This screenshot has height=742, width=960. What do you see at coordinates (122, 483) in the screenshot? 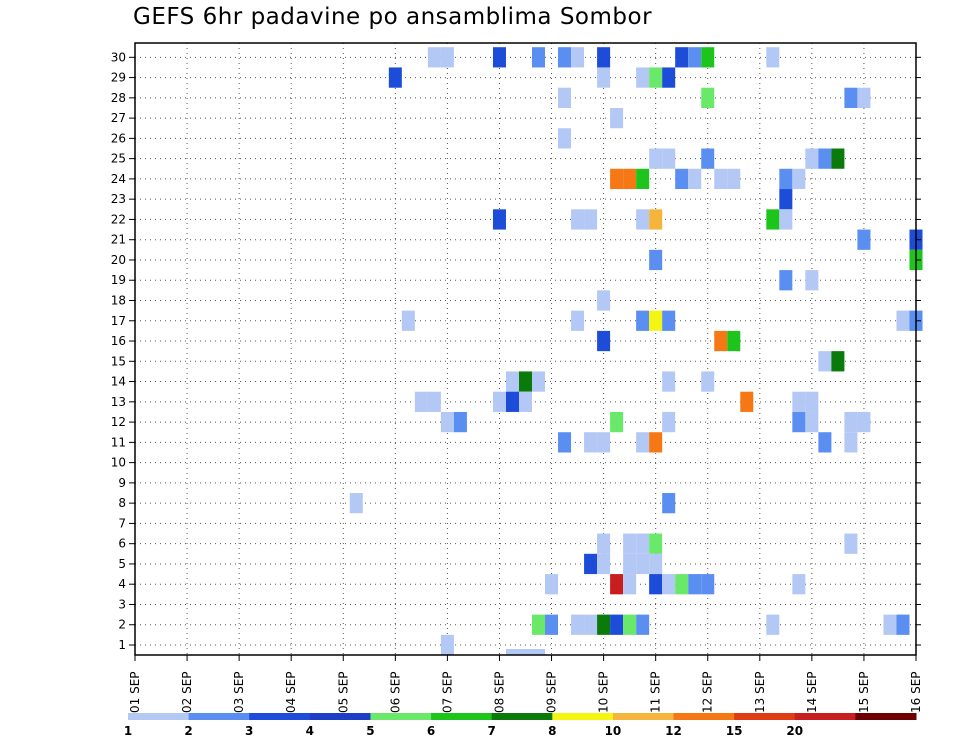
I see `y-tick-label: 9` at bounding box center [122, 483].